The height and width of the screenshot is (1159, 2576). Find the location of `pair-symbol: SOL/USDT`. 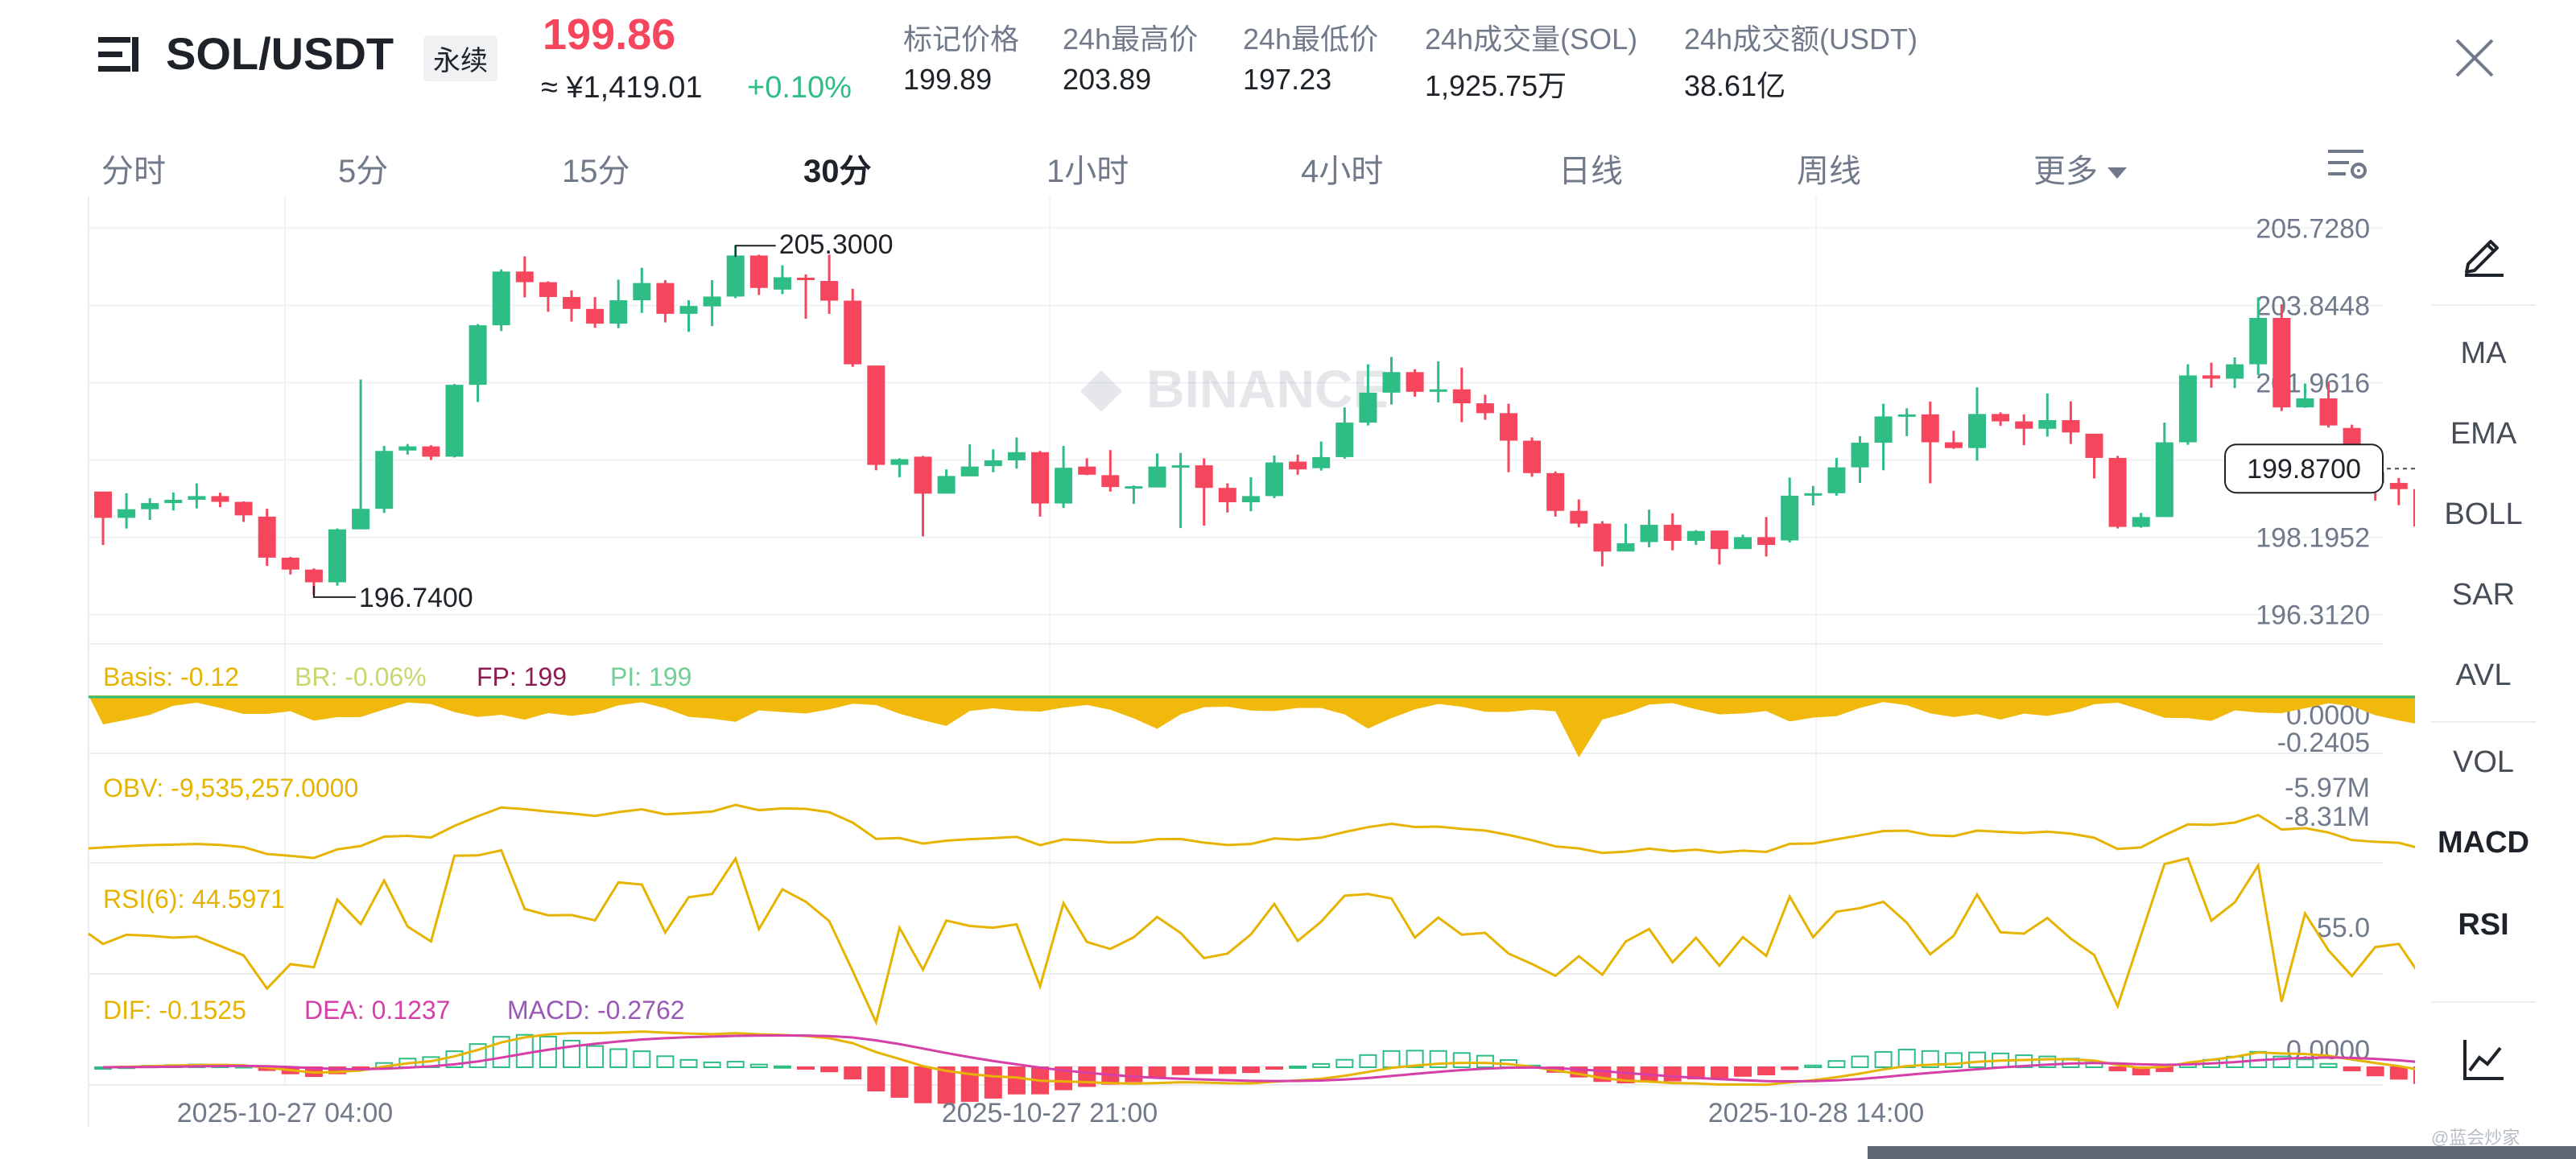

pair-symbol: SOL/USDT is located at coordinates (280, 53).